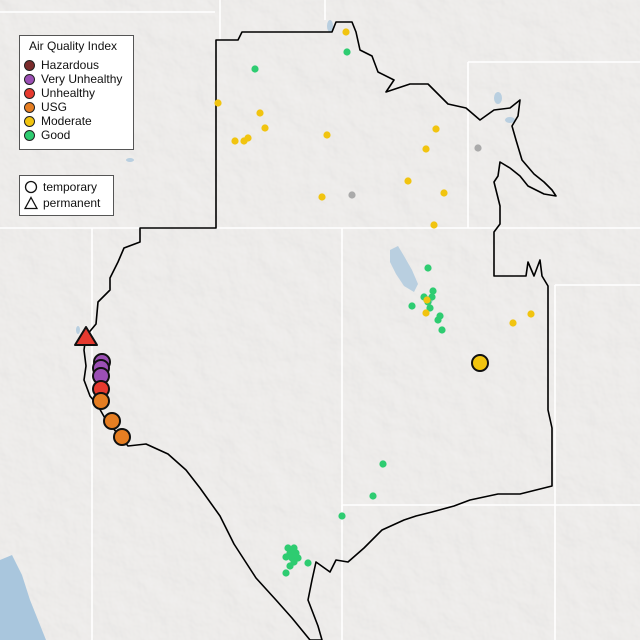 The height and width of the screenshot is (640, 640). I want to click on legend-row-hazardous: Hazardous, so click(61, 65).